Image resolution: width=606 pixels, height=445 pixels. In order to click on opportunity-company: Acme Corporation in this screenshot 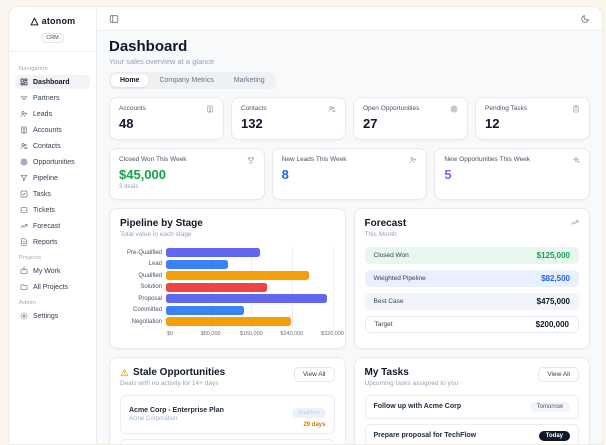, I will do `click(153, 418)`.